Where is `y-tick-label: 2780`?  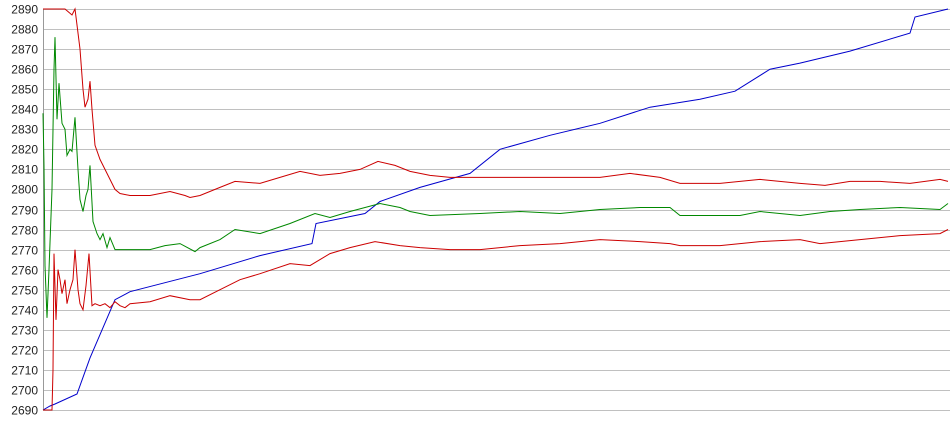 y-tick-label: 2780 is located at coordinates (24, 231).